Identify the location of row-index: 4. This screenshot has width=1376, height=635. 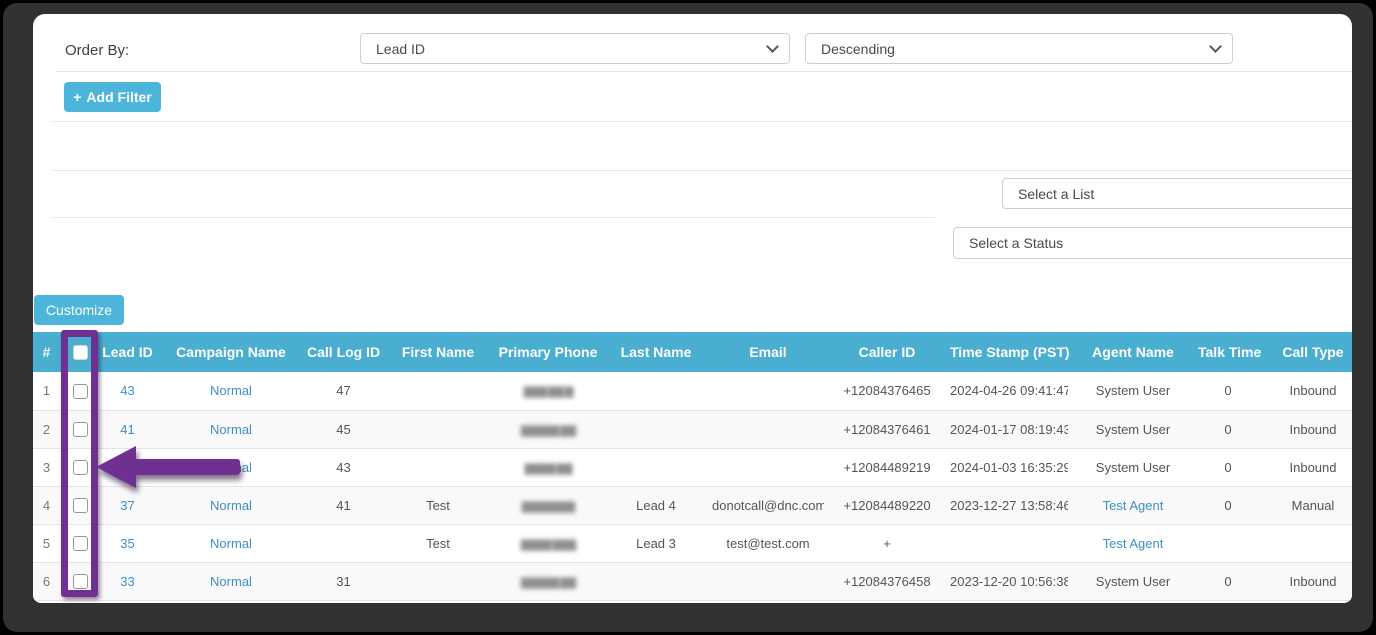
(46, 504).